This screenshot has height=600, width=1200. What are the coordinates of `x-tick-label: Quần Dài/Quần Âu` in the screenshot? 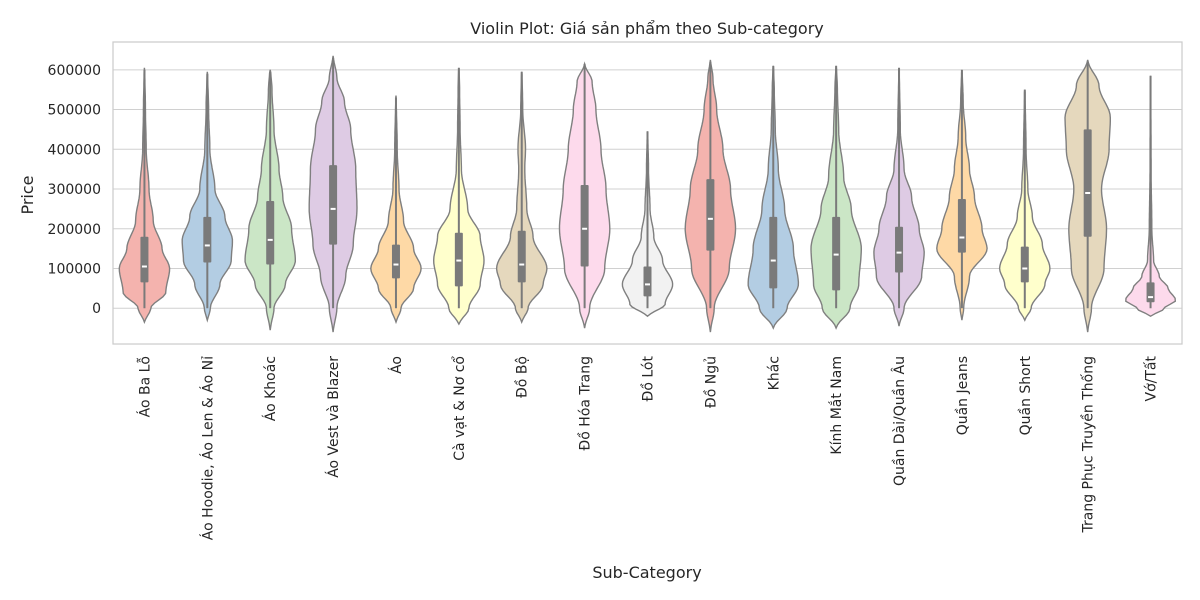 It's located at (899, 421).